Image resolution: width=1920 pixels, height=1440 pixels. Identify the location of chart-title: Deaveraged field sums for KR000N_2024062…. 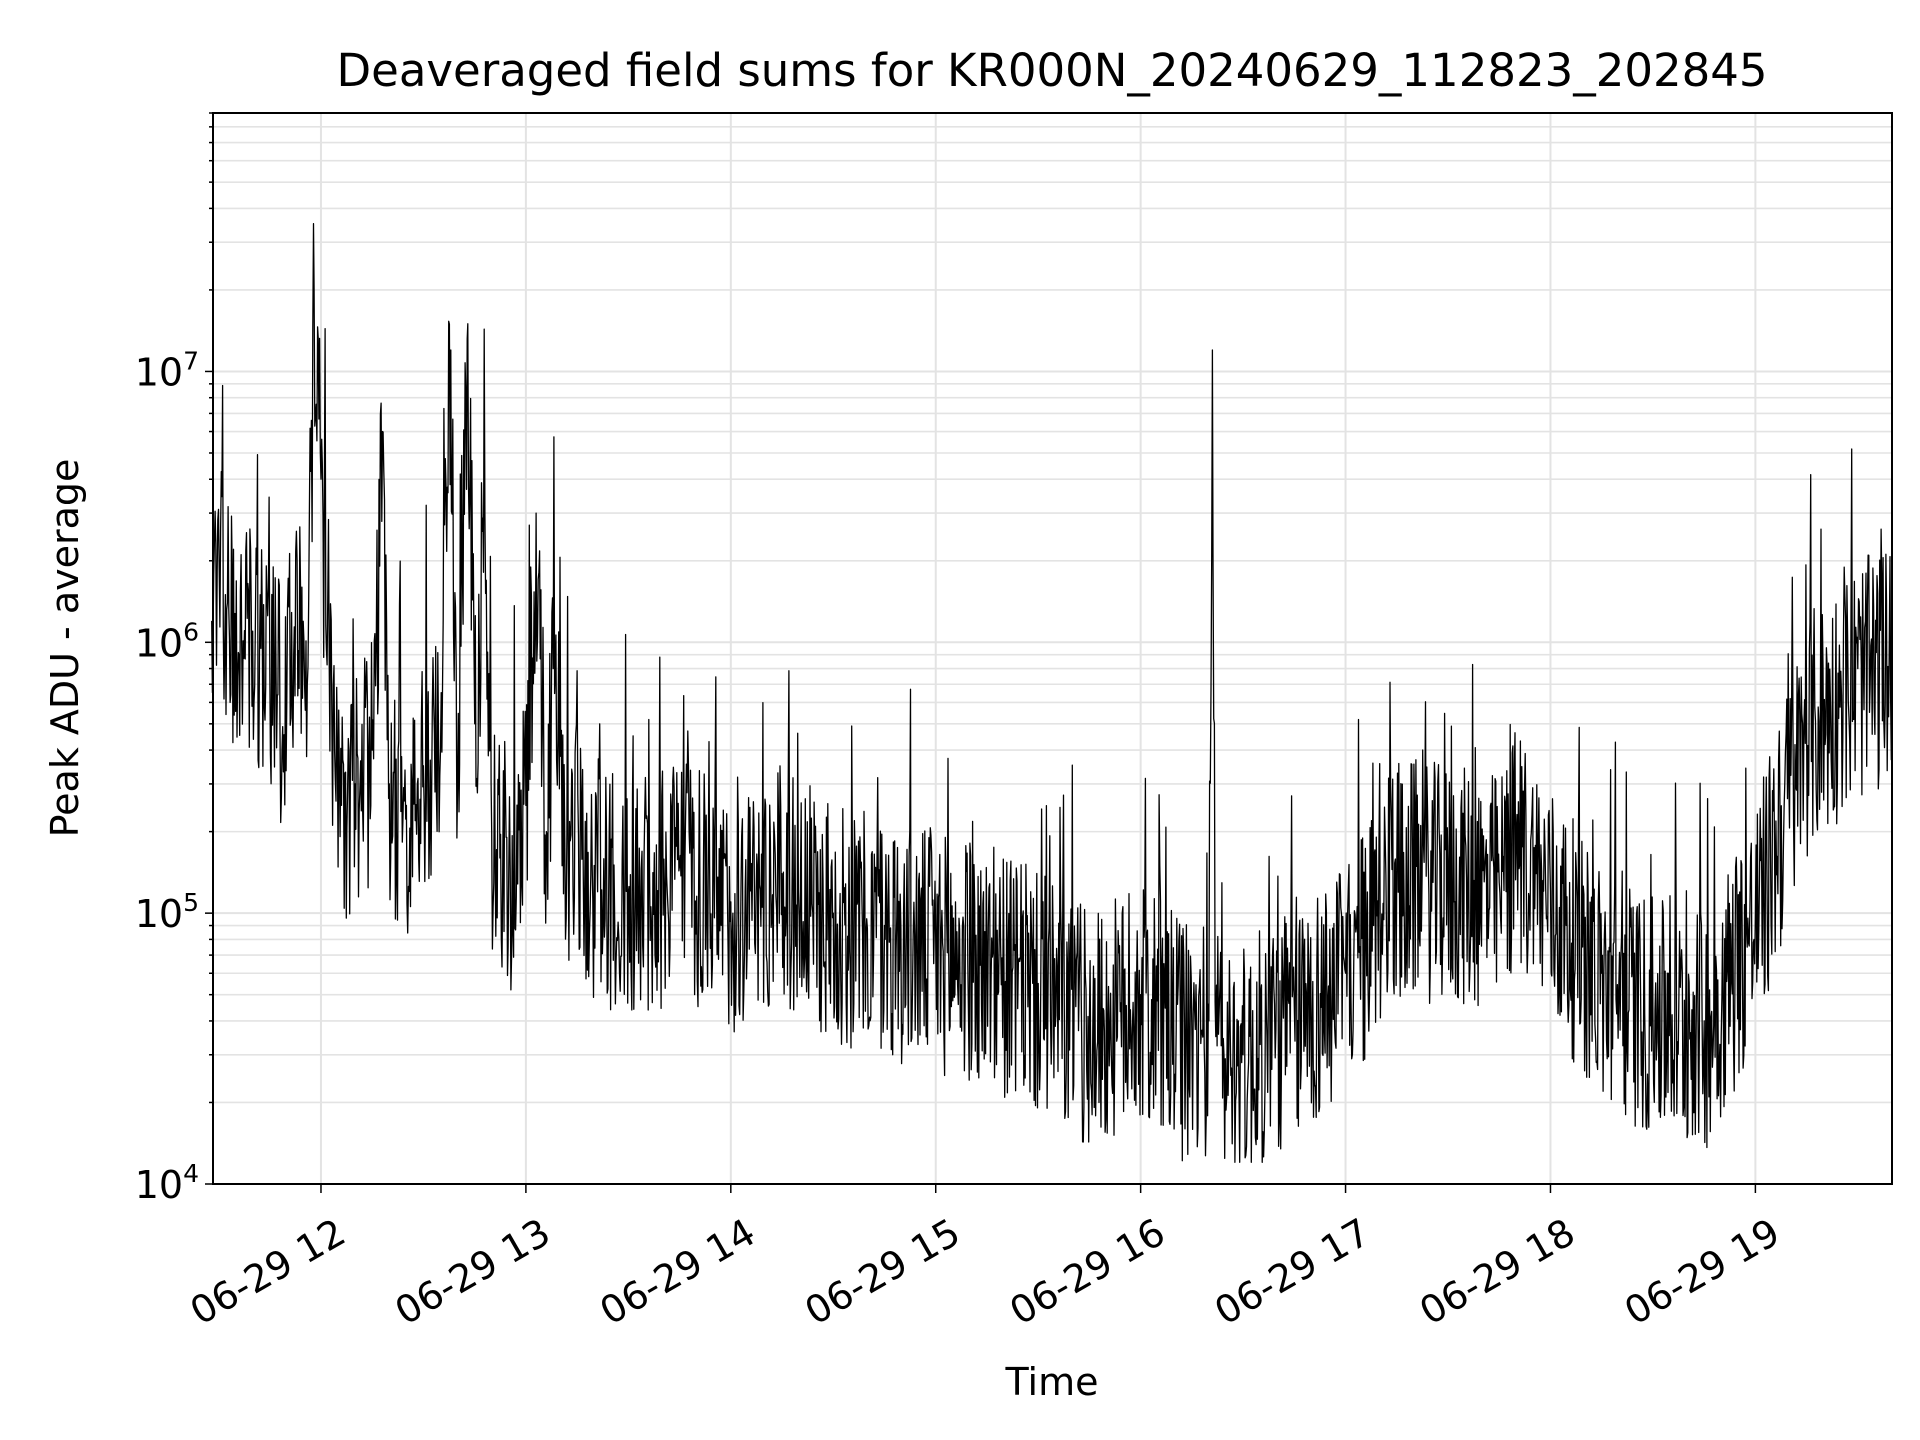
(1052, 70).